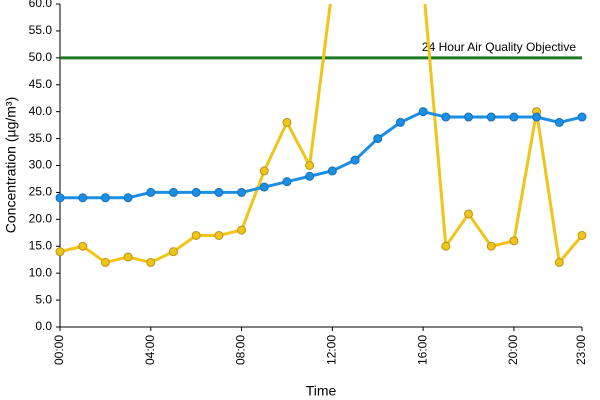  I want to click on y-tick-label: 55.0, so click(41, 30).